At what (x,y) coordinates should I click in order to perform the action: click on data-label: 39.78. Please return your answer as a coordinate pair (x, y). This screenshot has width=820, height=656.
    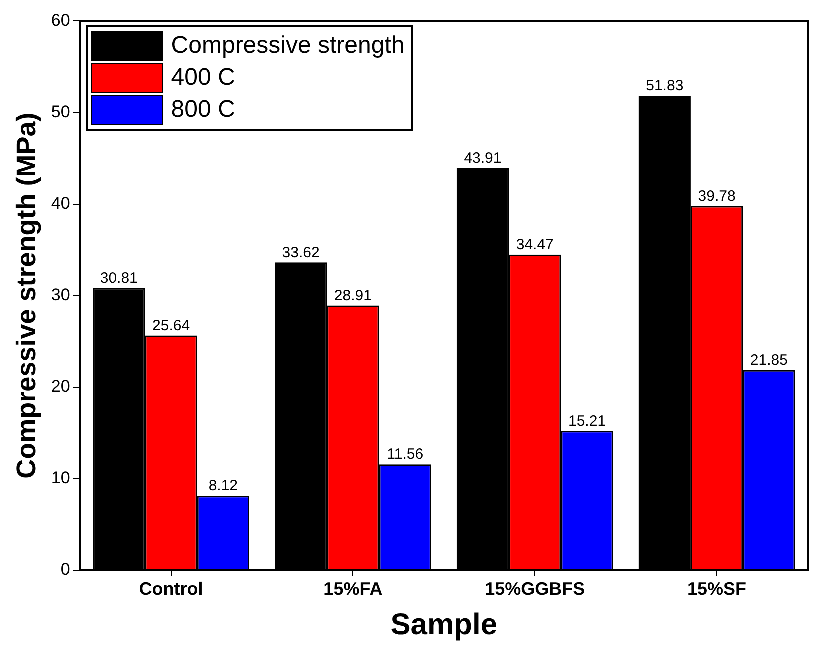
    Looking at the image, I should click on (717, 196).